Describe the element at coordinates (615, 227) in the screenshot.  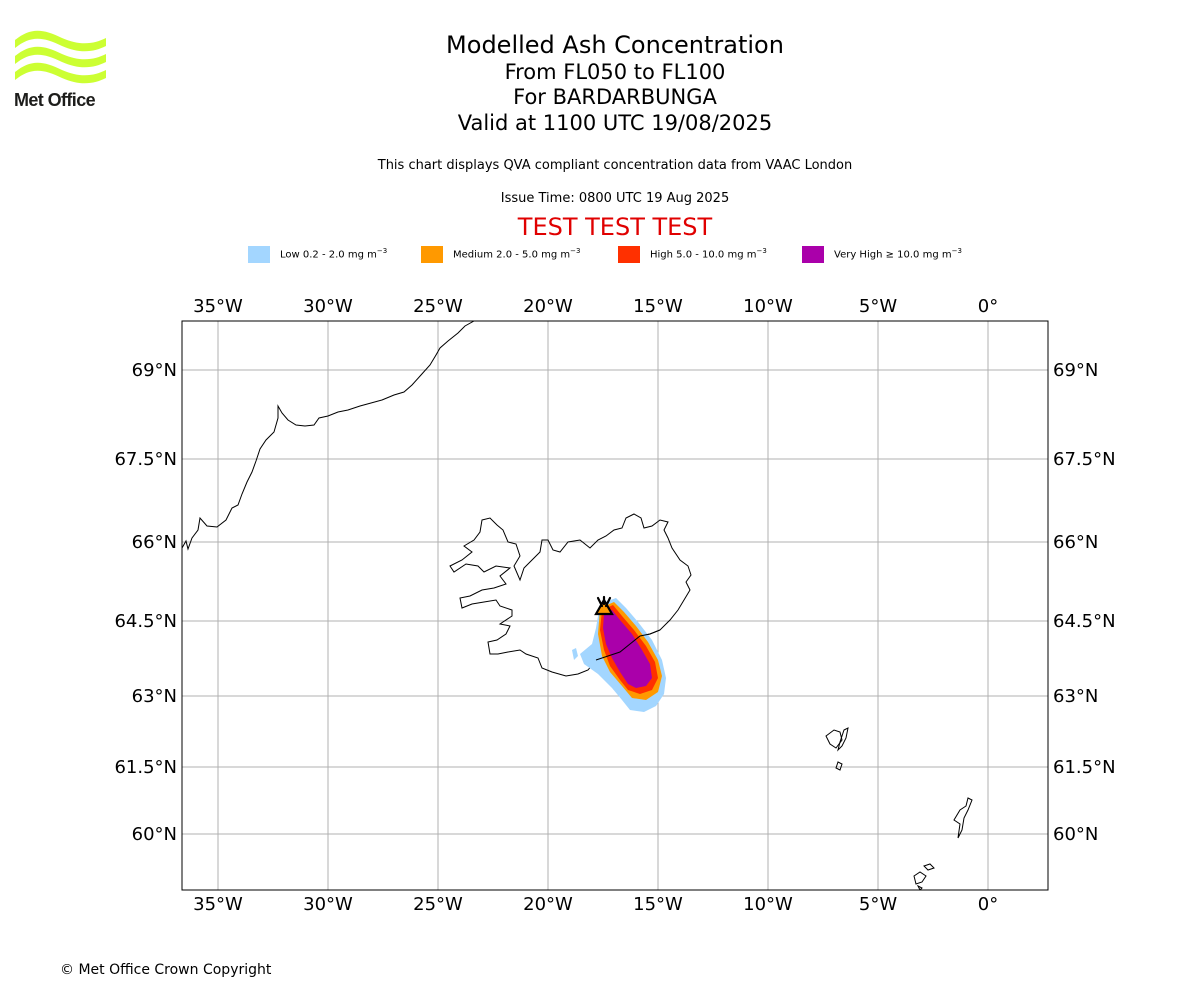
I see `test-banner: TEST TEST TEST` at that location.